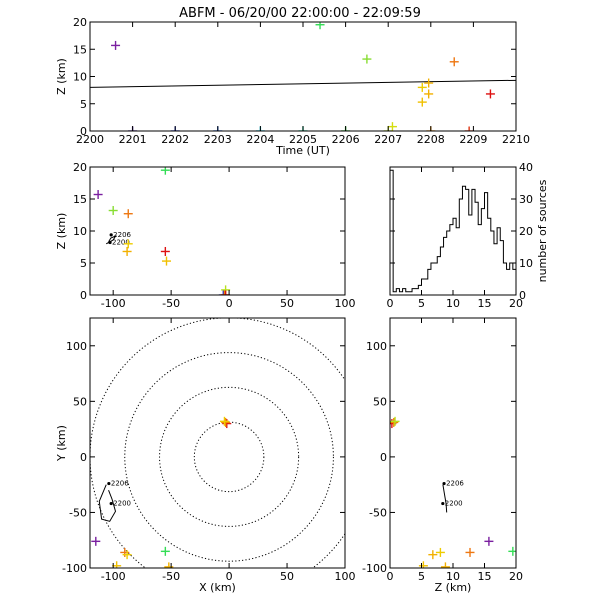 The image size is (600, 600). What do you see at coordinates (90, 139) in the screenshot?
I see `x-tick-label: 2200` at bounding box center [90, 139].